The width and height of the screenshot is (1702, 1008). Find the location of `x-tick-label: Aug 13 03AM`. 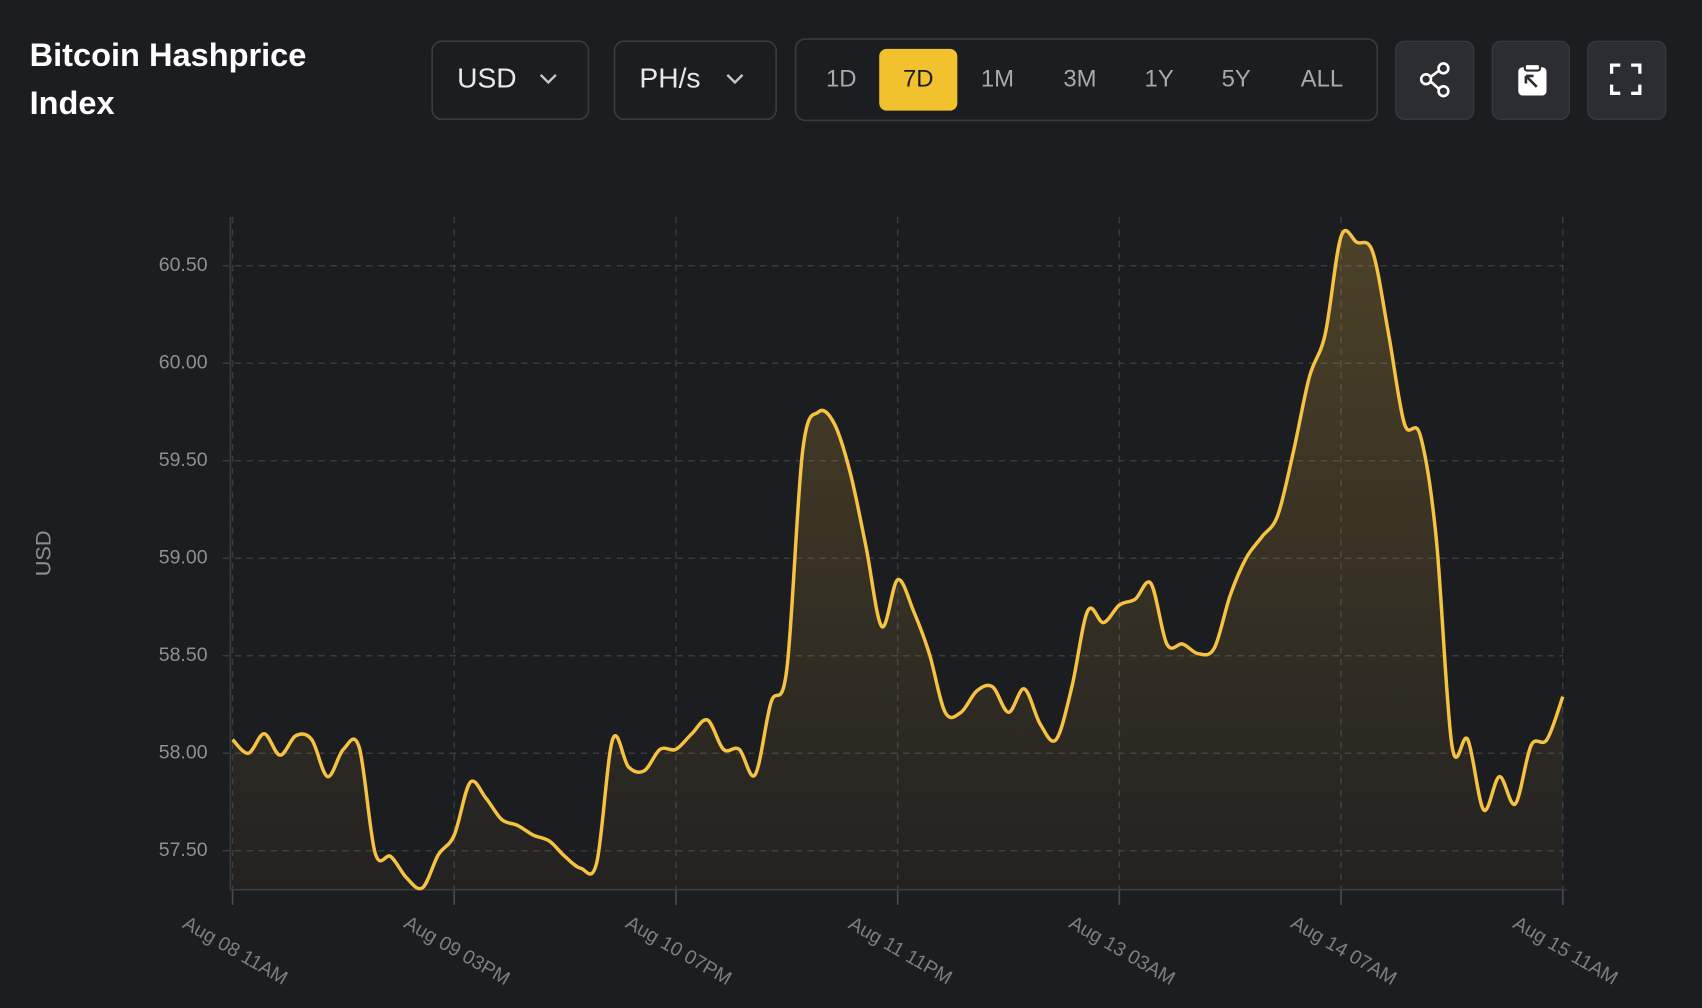

x-tick-label: Aug 13 03AM is located at coordinates (1121, 951).